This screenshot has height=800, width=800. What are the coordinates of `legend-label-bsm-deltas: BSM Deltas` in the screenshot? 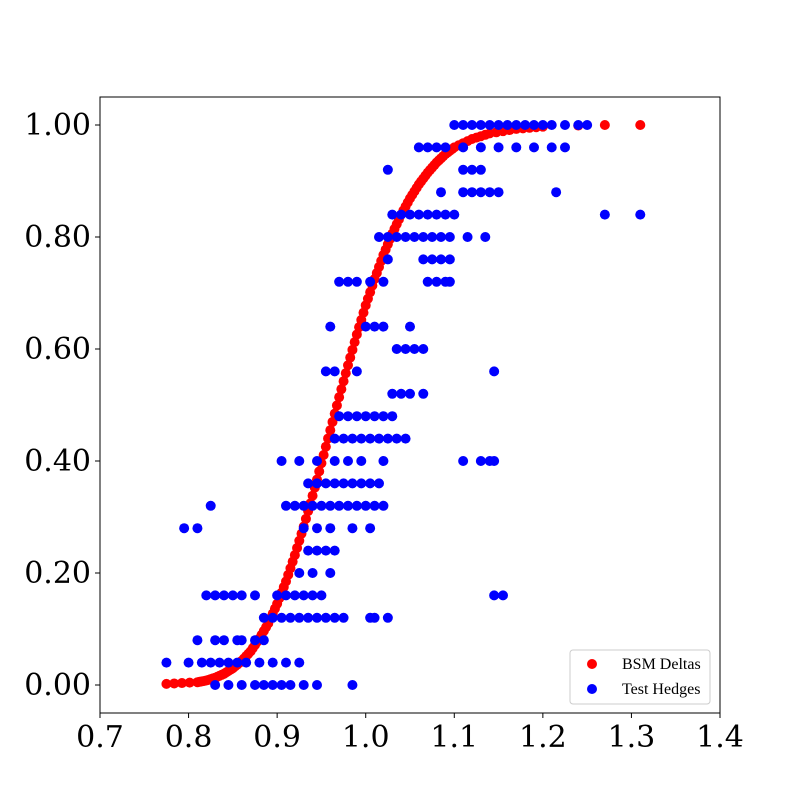 It's located at (661, 664).